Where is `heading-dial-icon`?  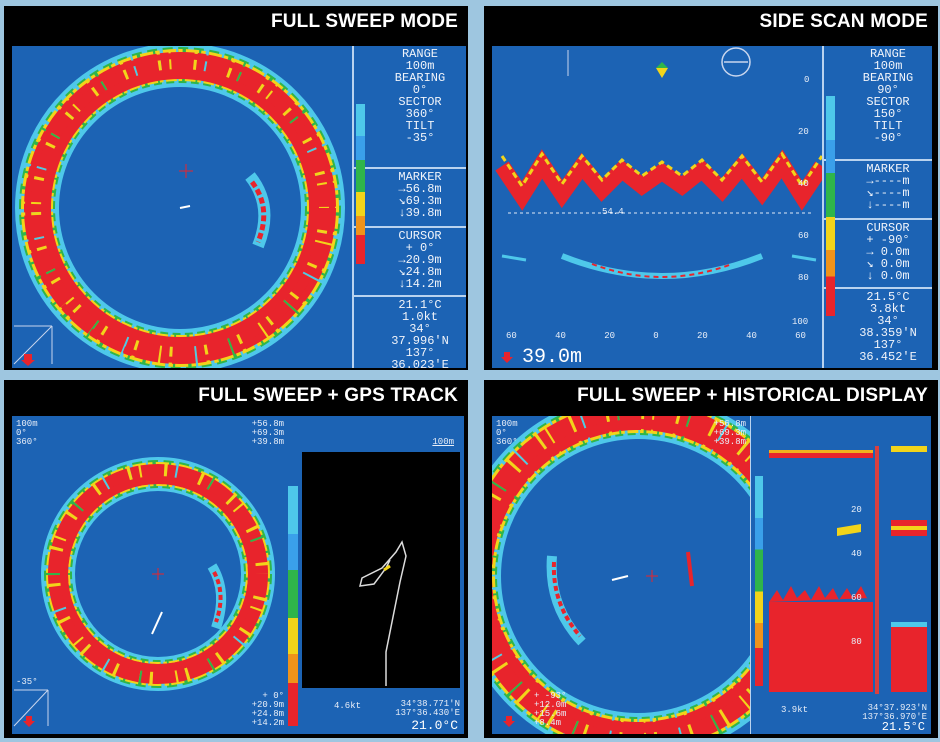
heading-dial-icon is located at coordinates (736, 62).